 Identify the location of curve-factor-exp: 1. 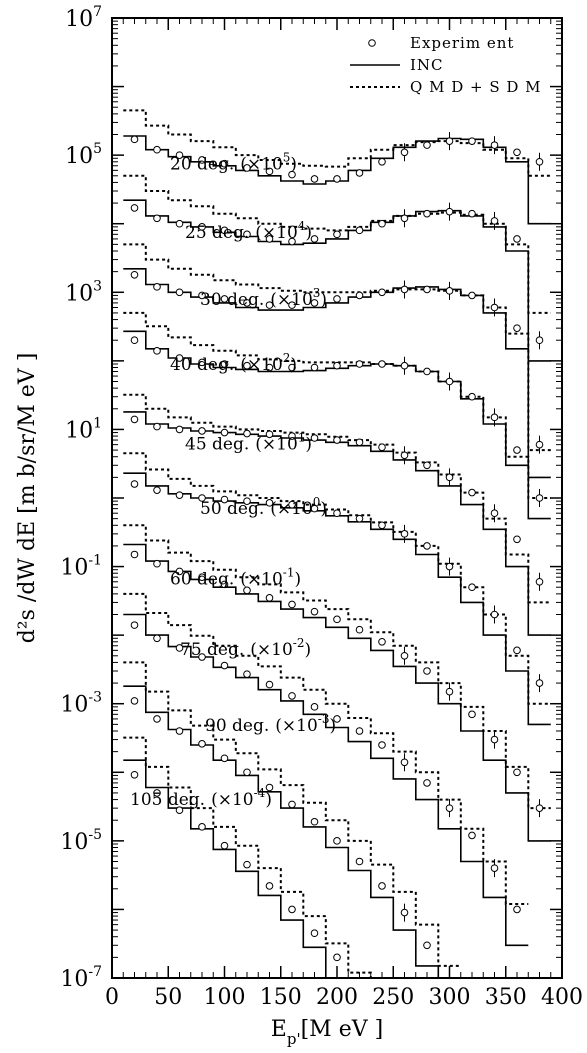
(302, 437).